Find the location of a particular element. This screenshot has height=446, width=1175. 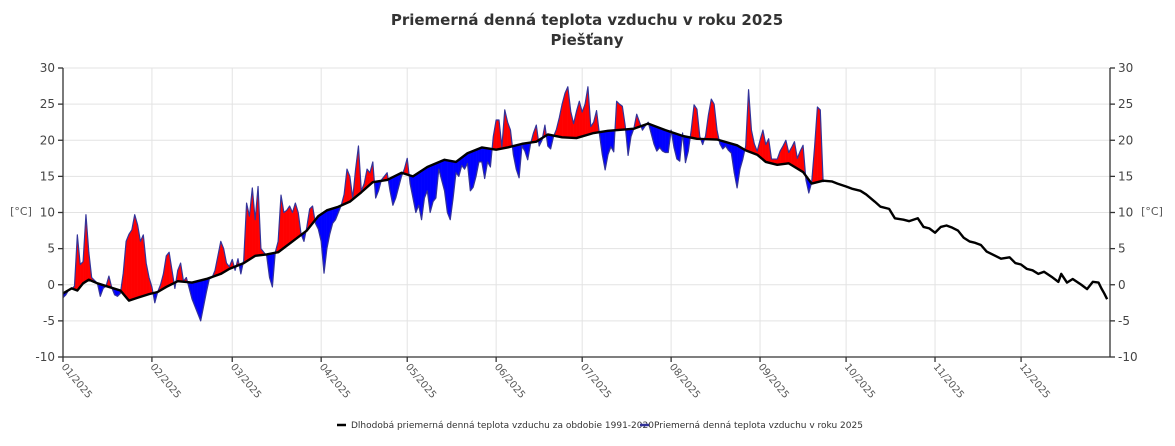

y-tick-label-right: 10 is located at coordinates (1125, 213).